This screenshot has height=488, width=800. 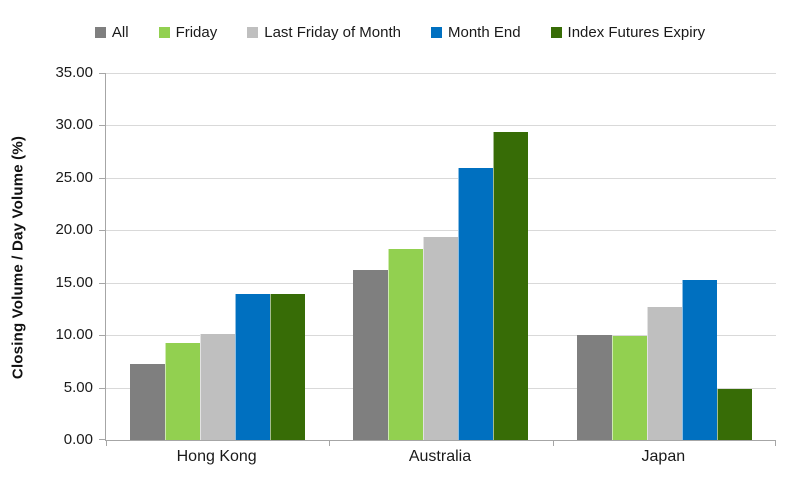 I want to click on legend-label: Index Futures Expiry, so click(x=636, y=32).